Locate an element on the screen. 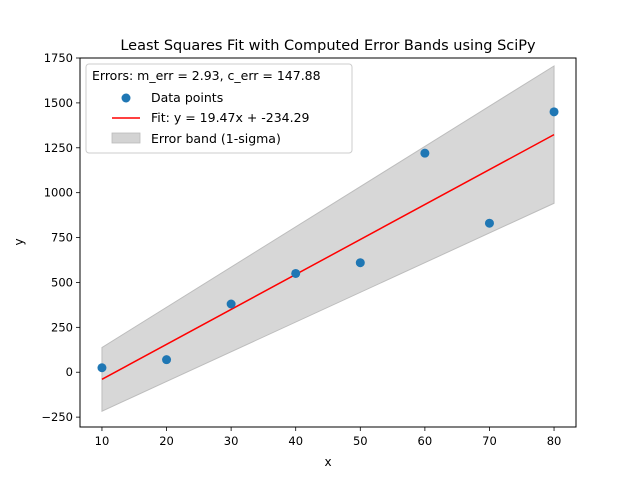 This screenshot has width=640, height=480. y-axis-label: y is located at coordinates (19, 241).